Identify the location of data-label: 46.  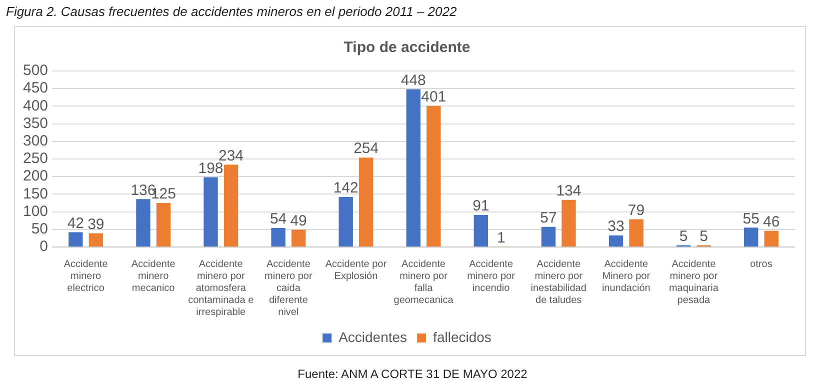
(771, 221).